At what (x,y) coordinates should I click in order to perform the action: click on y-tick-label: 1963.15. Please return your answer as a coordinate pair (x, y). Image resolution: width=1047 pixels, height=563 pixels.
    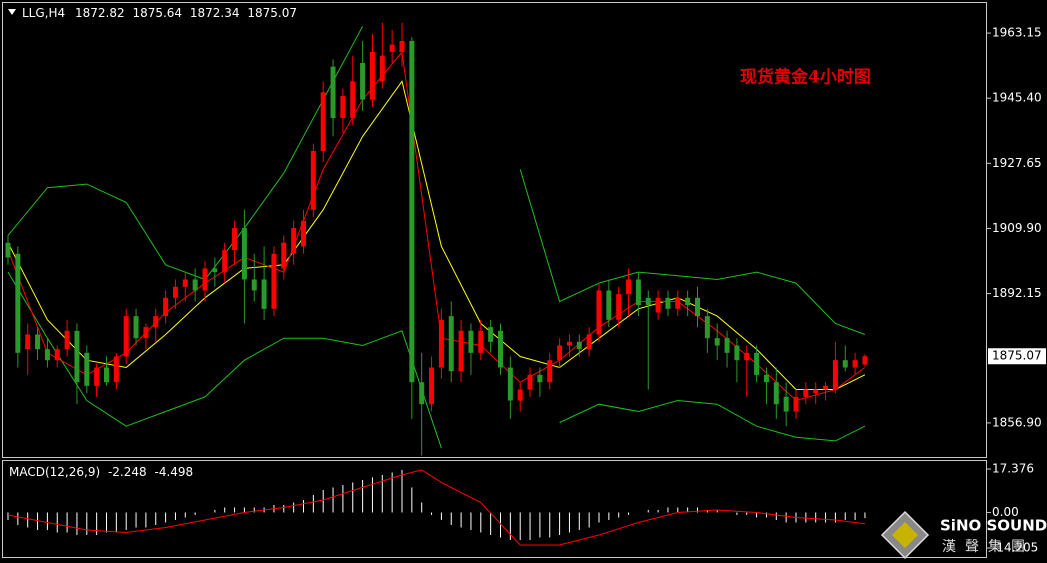
    Looking at the image, I should click on (1017, 33).